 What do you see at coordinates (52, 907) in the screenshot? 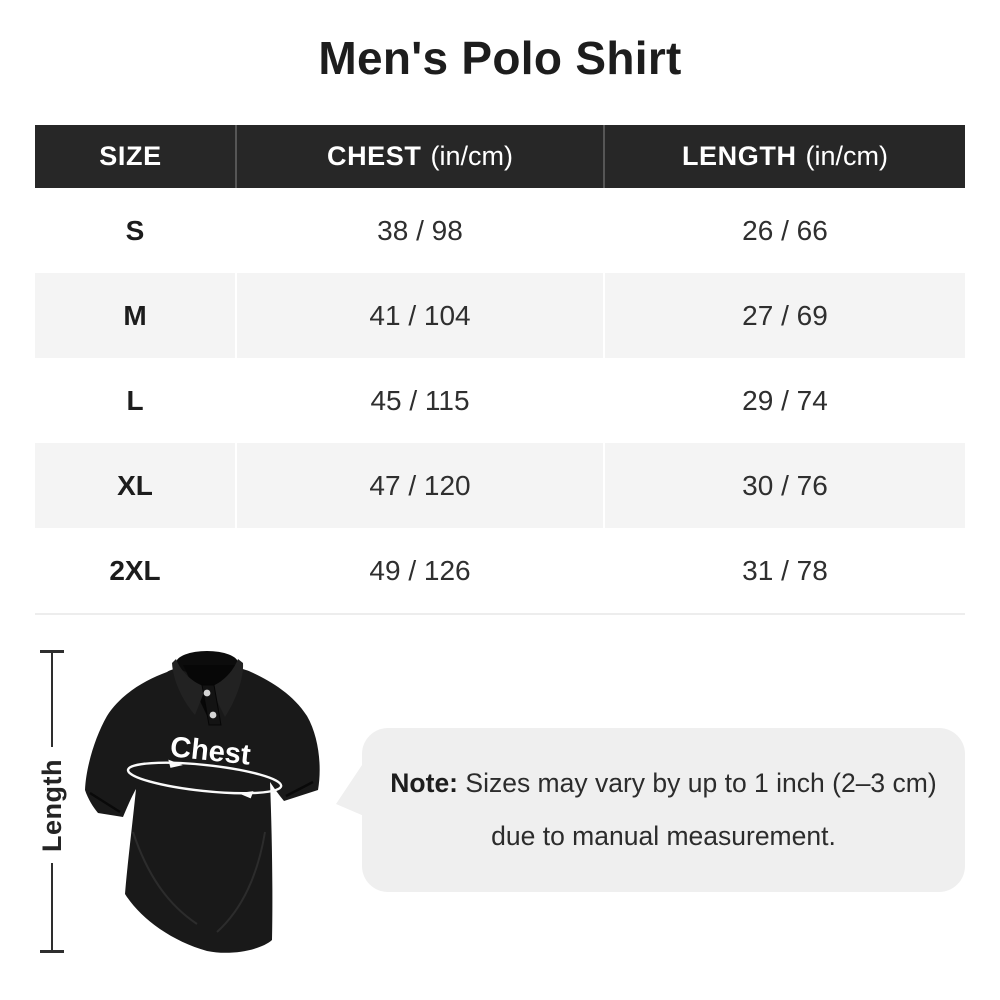
I see `length-line-lower-segment` at bounding box center [52, 907].